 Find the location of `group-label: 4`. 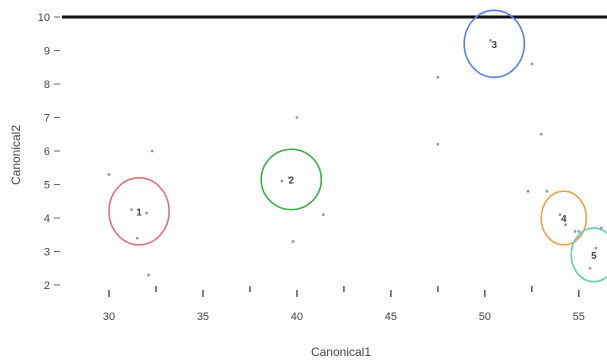

group-label: 4 is located at coordinates (564, 219).